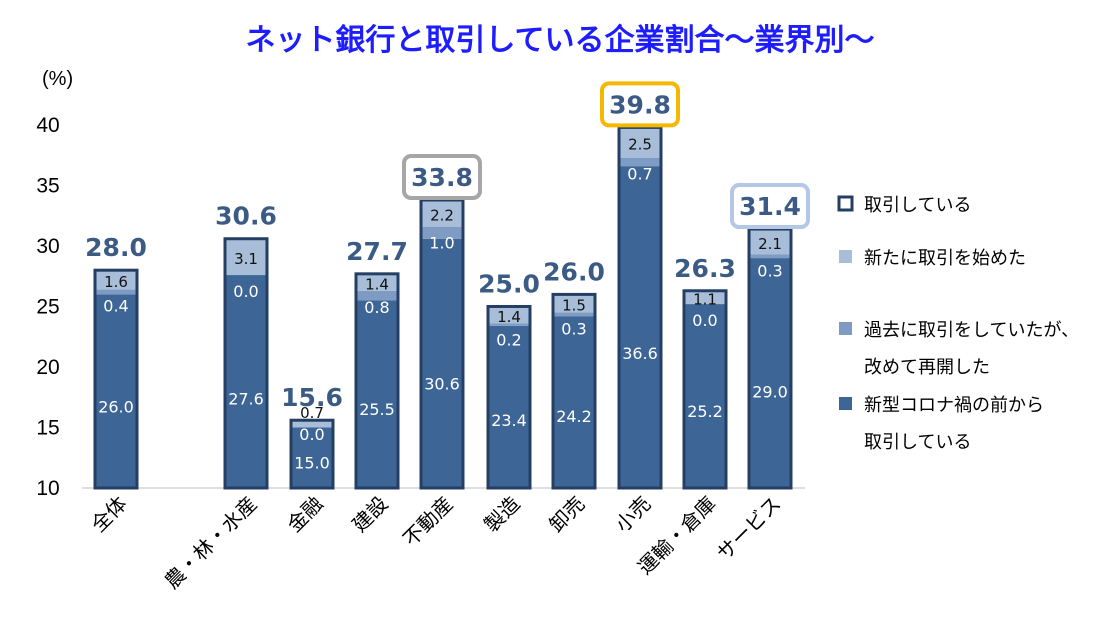  Describe the element at coordinates (211, 543) in the screenshot. I see `category-label: 農・林・水産` at that location.